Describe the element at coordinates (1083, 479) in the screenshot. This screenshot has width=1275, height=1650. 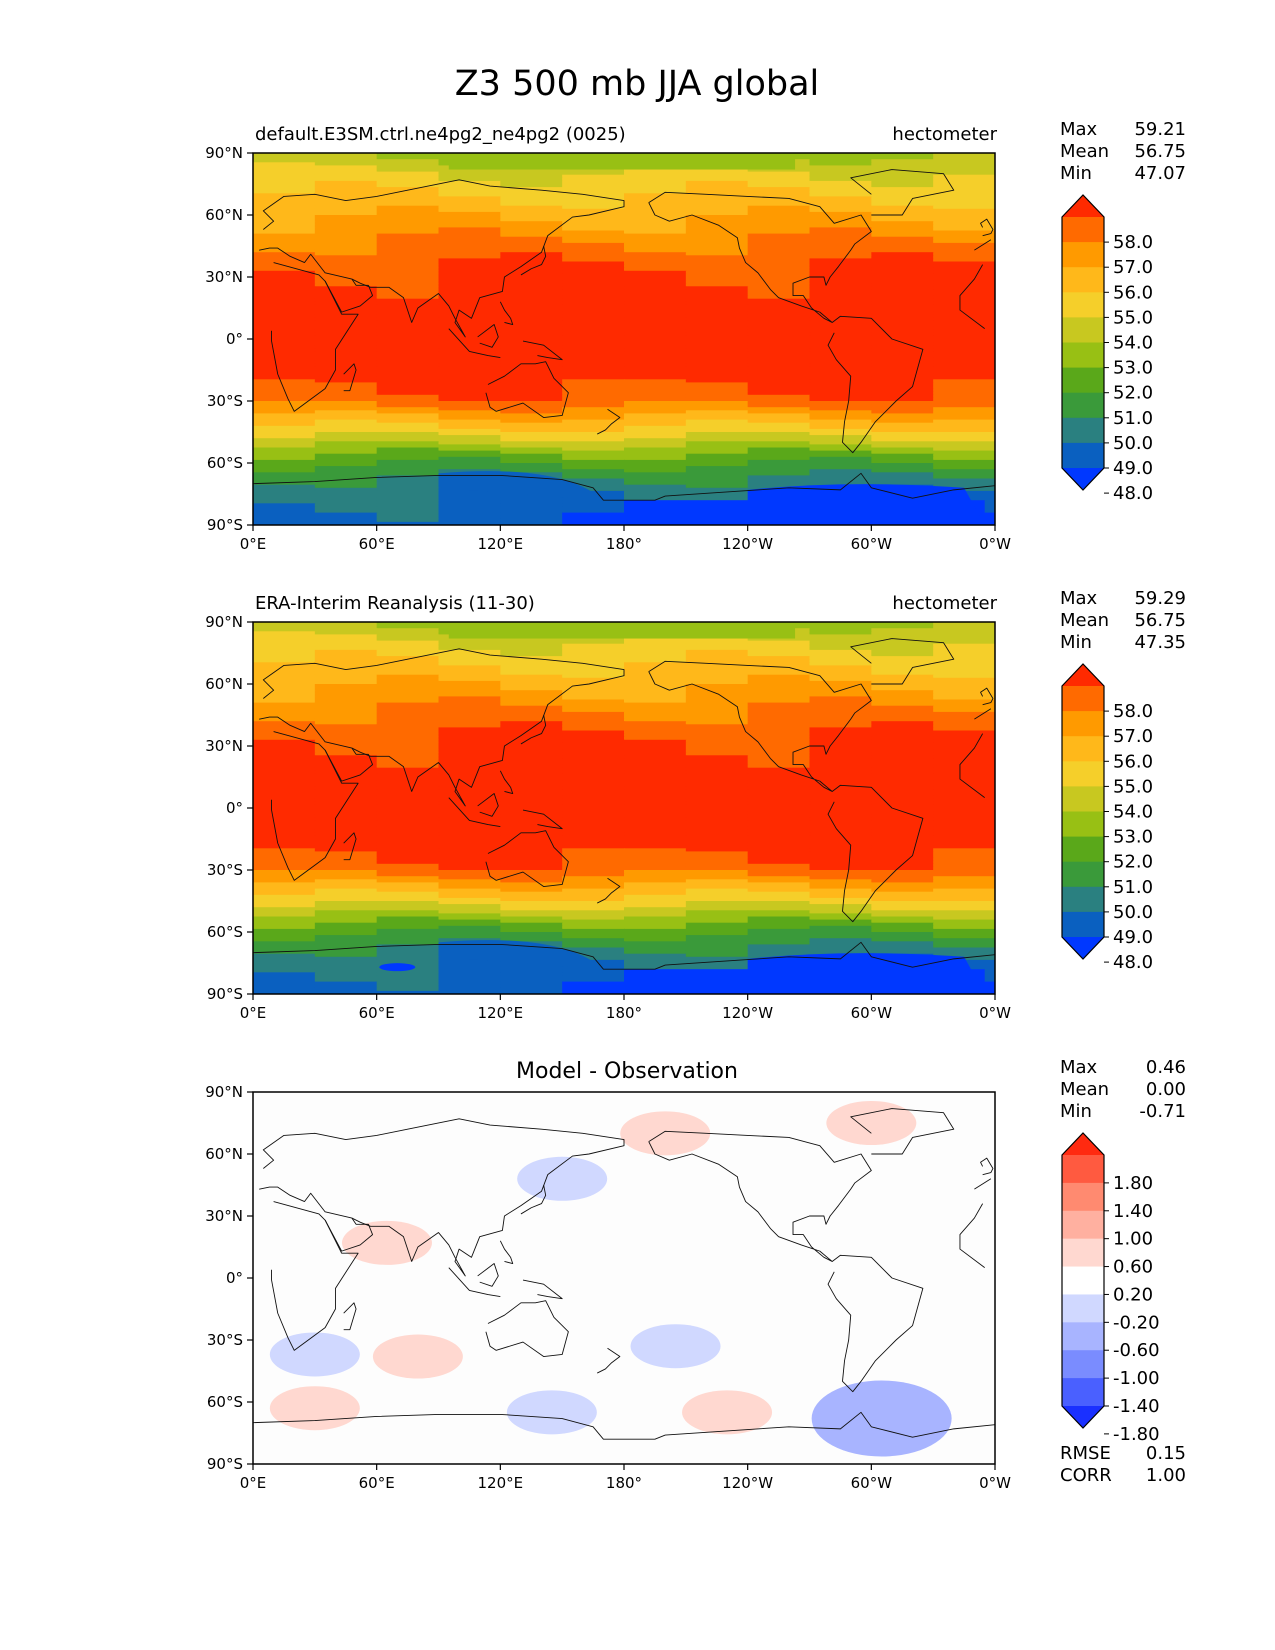
I see `colorbar-extend-min` at that location.